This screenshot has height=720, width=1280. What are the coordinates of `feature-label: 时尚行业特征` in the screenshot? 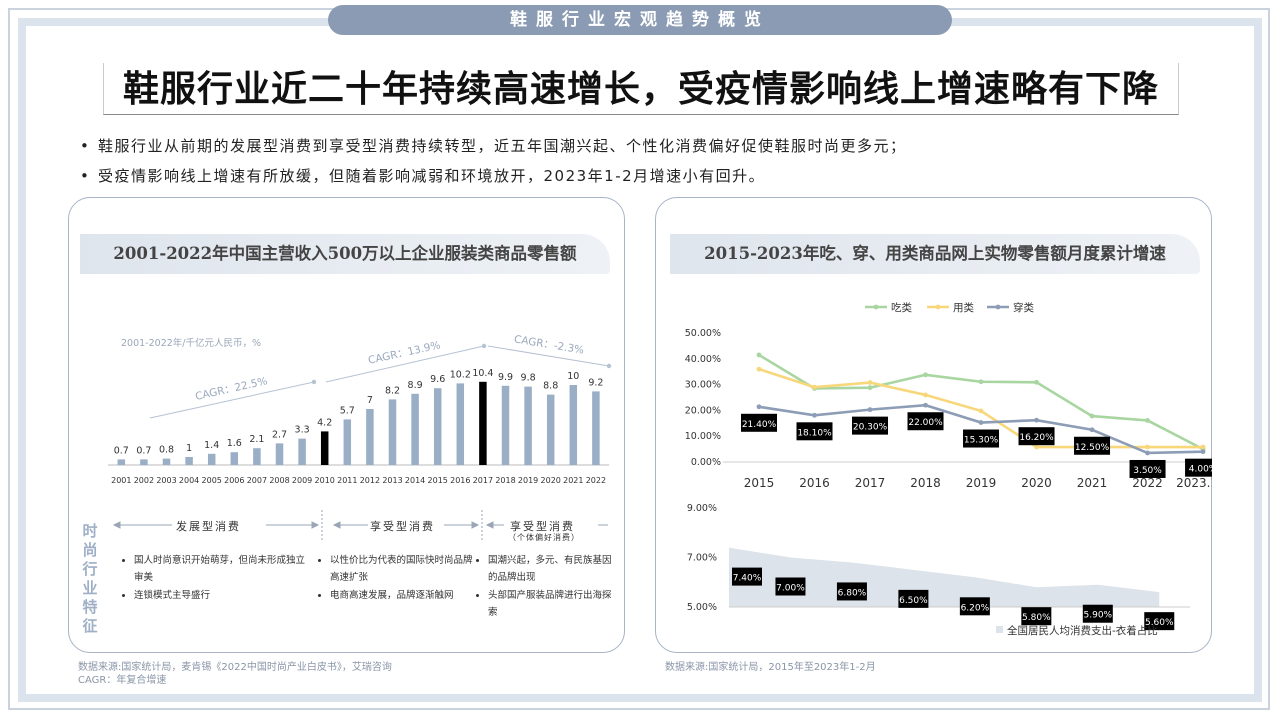 It's located at (90, 578).